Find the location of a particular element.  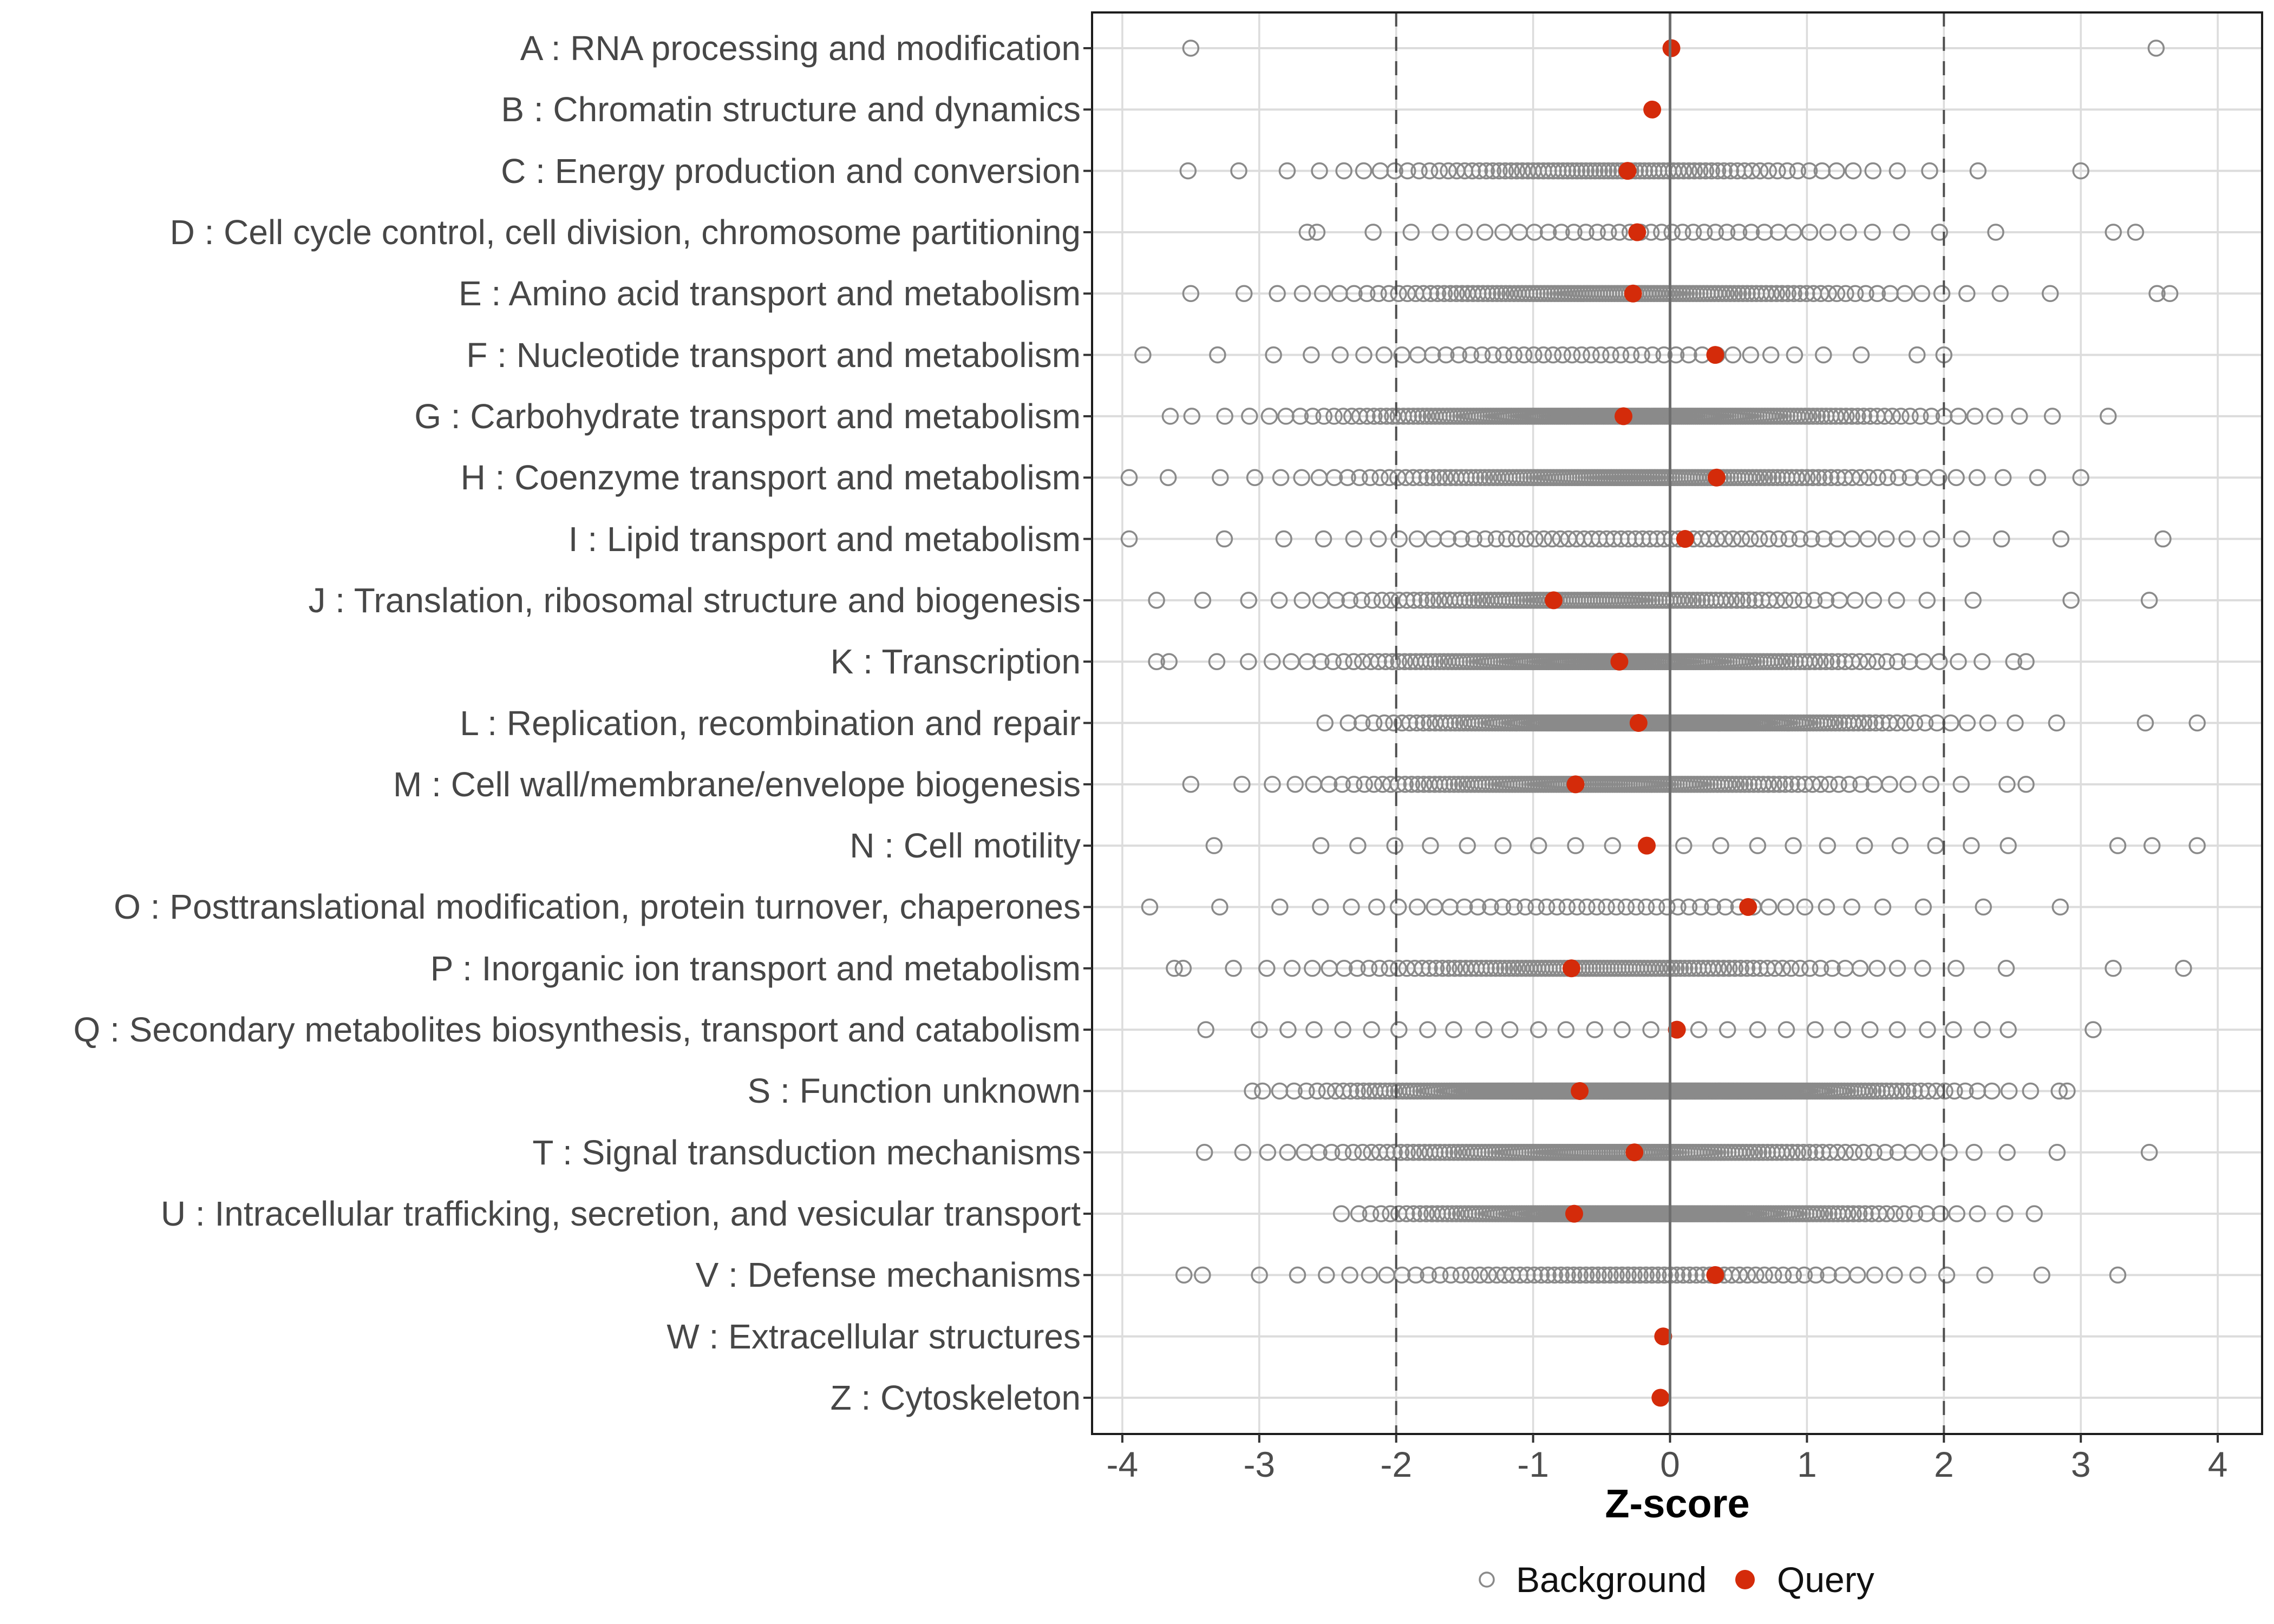

query-legend-dot-icon is located at coordinates (1745, 1580).